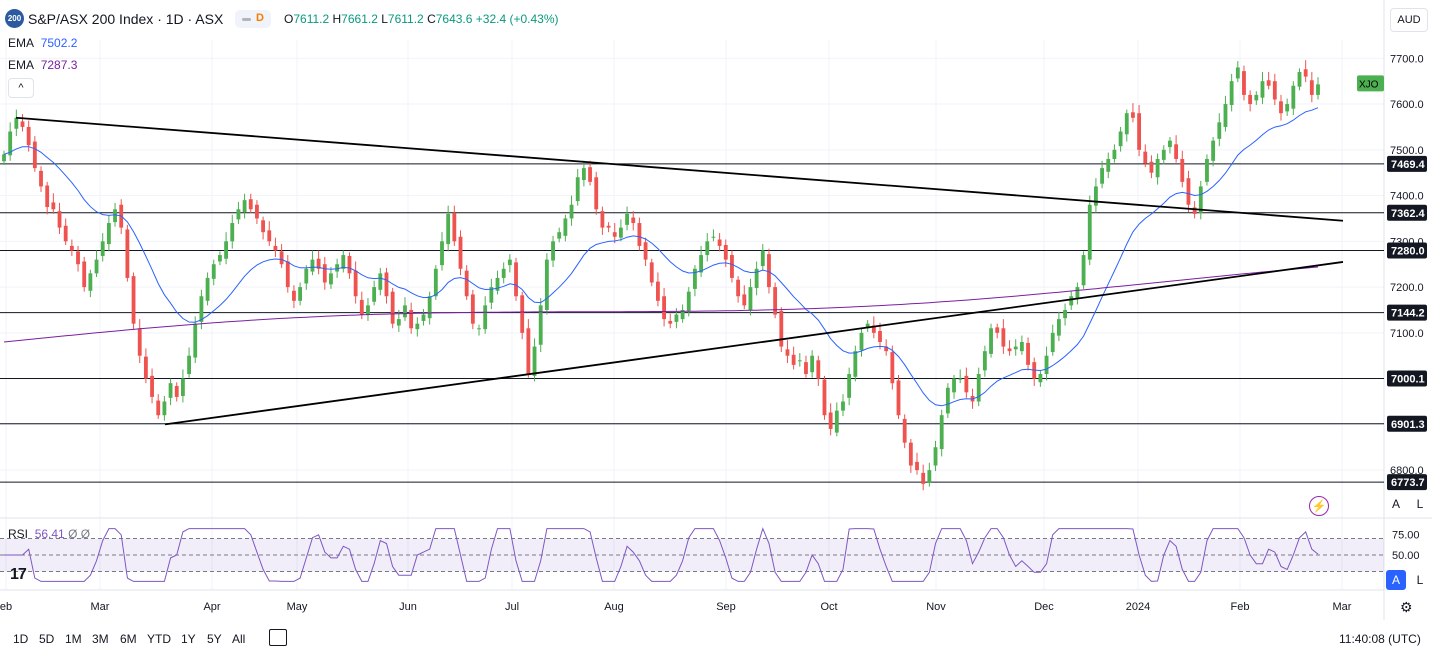 The image size is (1432, 655). What do you see at coordinates (1420, 504) in the screenshot?
I see `log-scale-button: L` at bounding box center [1420, 504].